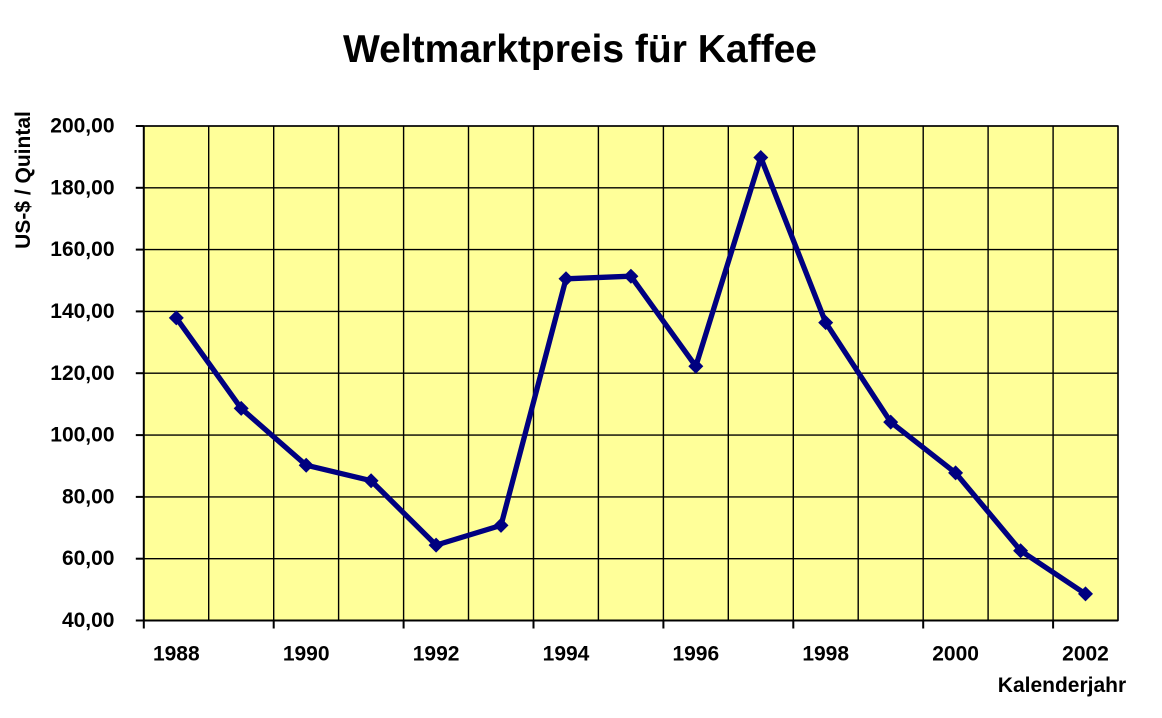 This screenshot has height=718, width=1162. What do you see at coordinates (88, 496) in the screenshot?
I see `svg-text: 80,00` at bounding box center [88, 496].